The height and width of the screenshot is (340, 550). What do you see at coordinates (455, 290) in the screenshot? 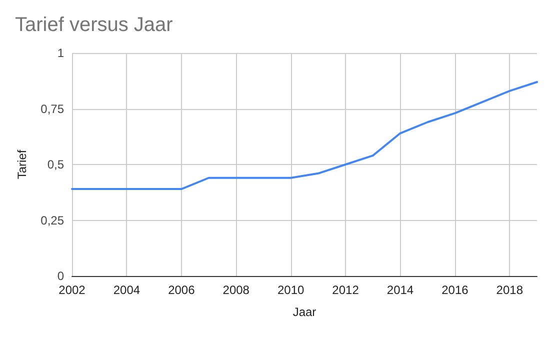
I see `x-tick-label: 2016` at bounding box center [455, 290].